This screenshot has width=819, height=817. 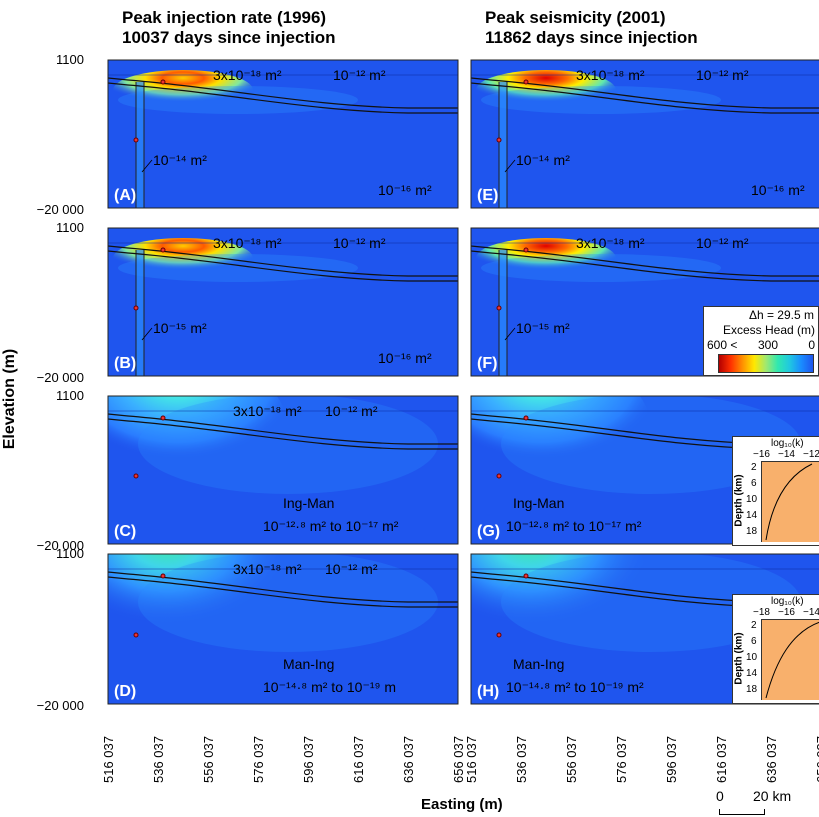 I want to click on panel-a: 3x10⁻¹⁸ m² 10⁻¹² m² 10⁻¹⁴ m² 10⁻¹⁶ m² (A), so click(x=283, y=134).